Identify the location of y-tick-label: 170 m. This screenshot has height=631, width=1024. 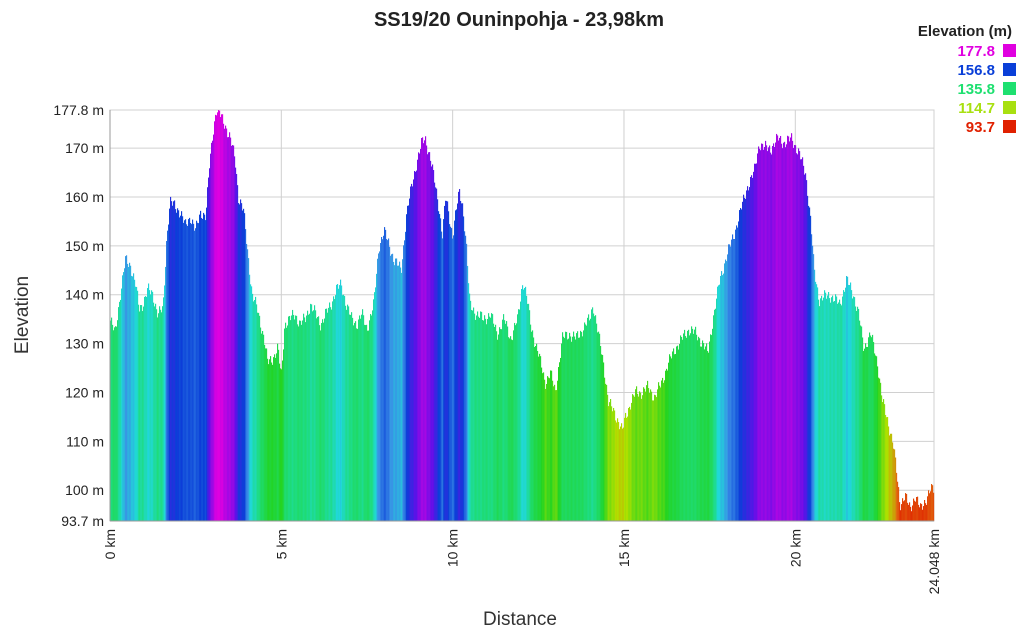
(84, 148).